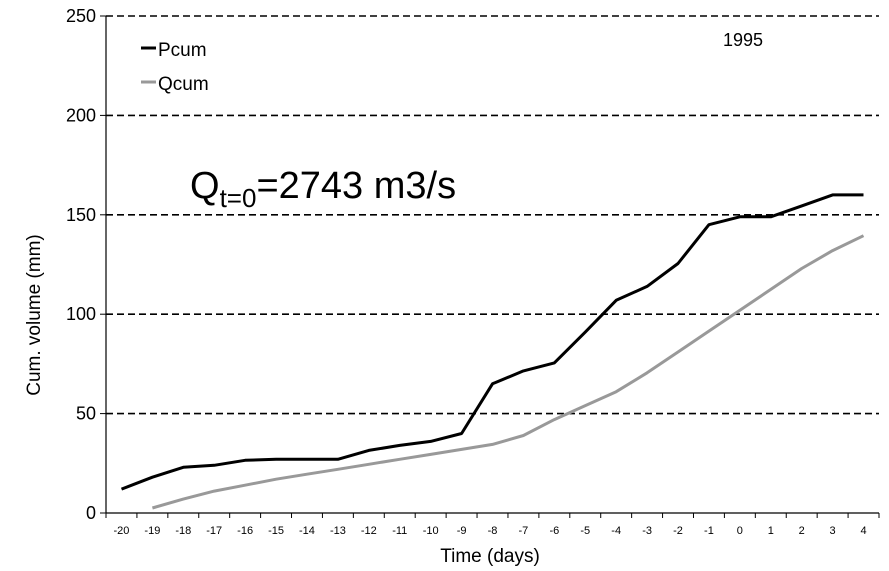 The height and width of the screenshot is (571, 889). Describe the element at coordinates (86, 414) in the screenshot. I see `y-tick-label-50: 50` at that location.